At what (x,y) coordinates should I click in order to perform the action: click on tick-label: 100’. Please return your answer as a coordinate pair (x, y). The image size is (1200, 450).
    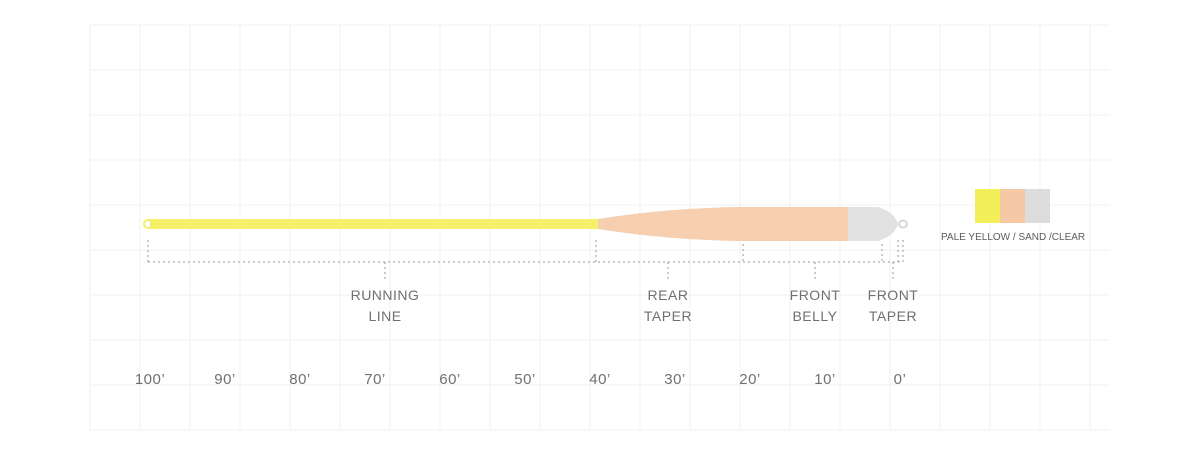
    Looking at the image, I should click on (150, 379).